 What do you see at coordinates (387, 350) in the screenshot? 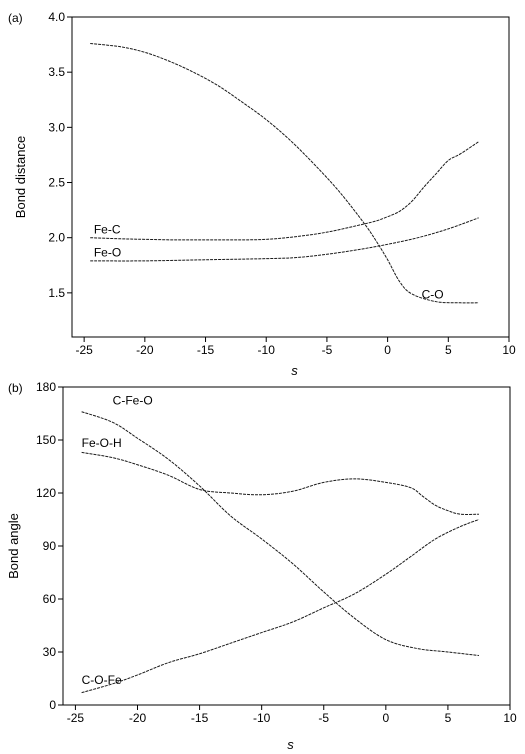
I see `x-tick-label-a: 0` at bounding box center [387, 350].